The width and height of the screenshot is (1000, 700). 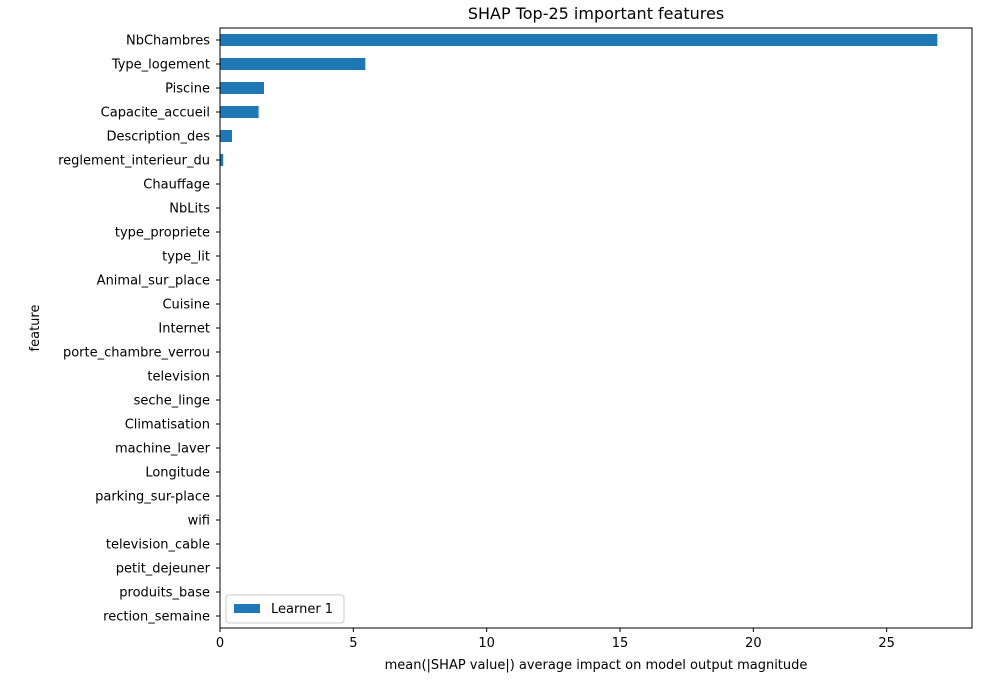 I want to click on x-tick-label: 15, so click(x=620, y=643).